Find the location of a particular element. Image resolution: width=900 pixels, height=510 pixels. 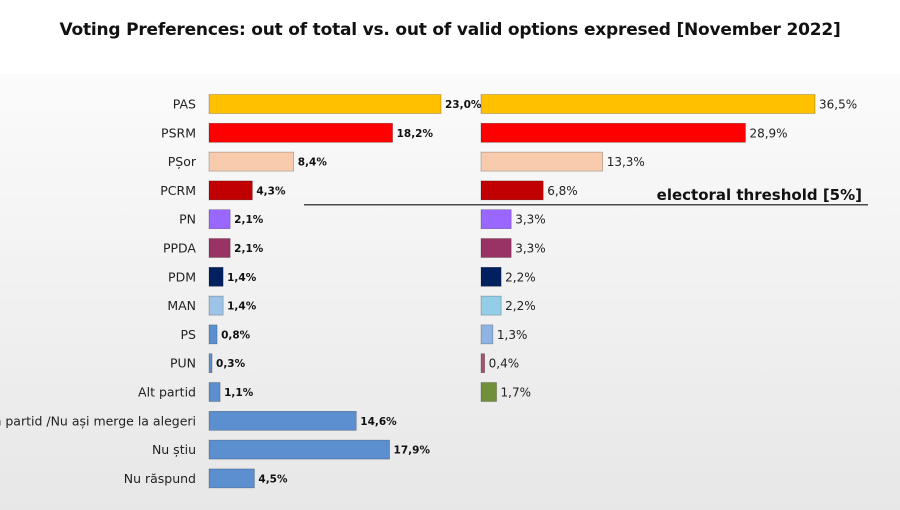

right-value-label: 36,5% is located at coordinates (838, 105).